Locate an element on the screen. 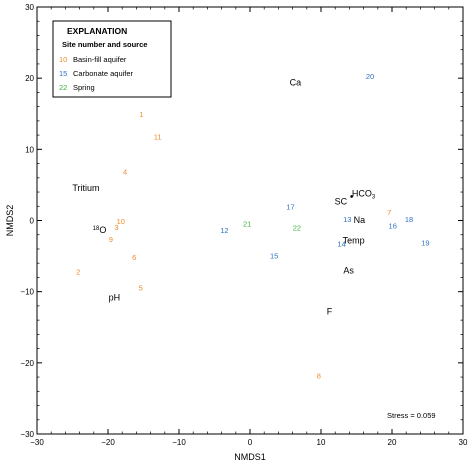  site-15: 15 is located at coordinates (274, 255).